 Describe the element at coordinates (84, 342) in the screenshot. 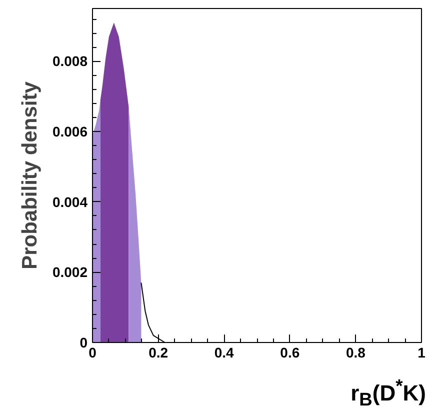

I see `y-tick-label: 0` at that location.